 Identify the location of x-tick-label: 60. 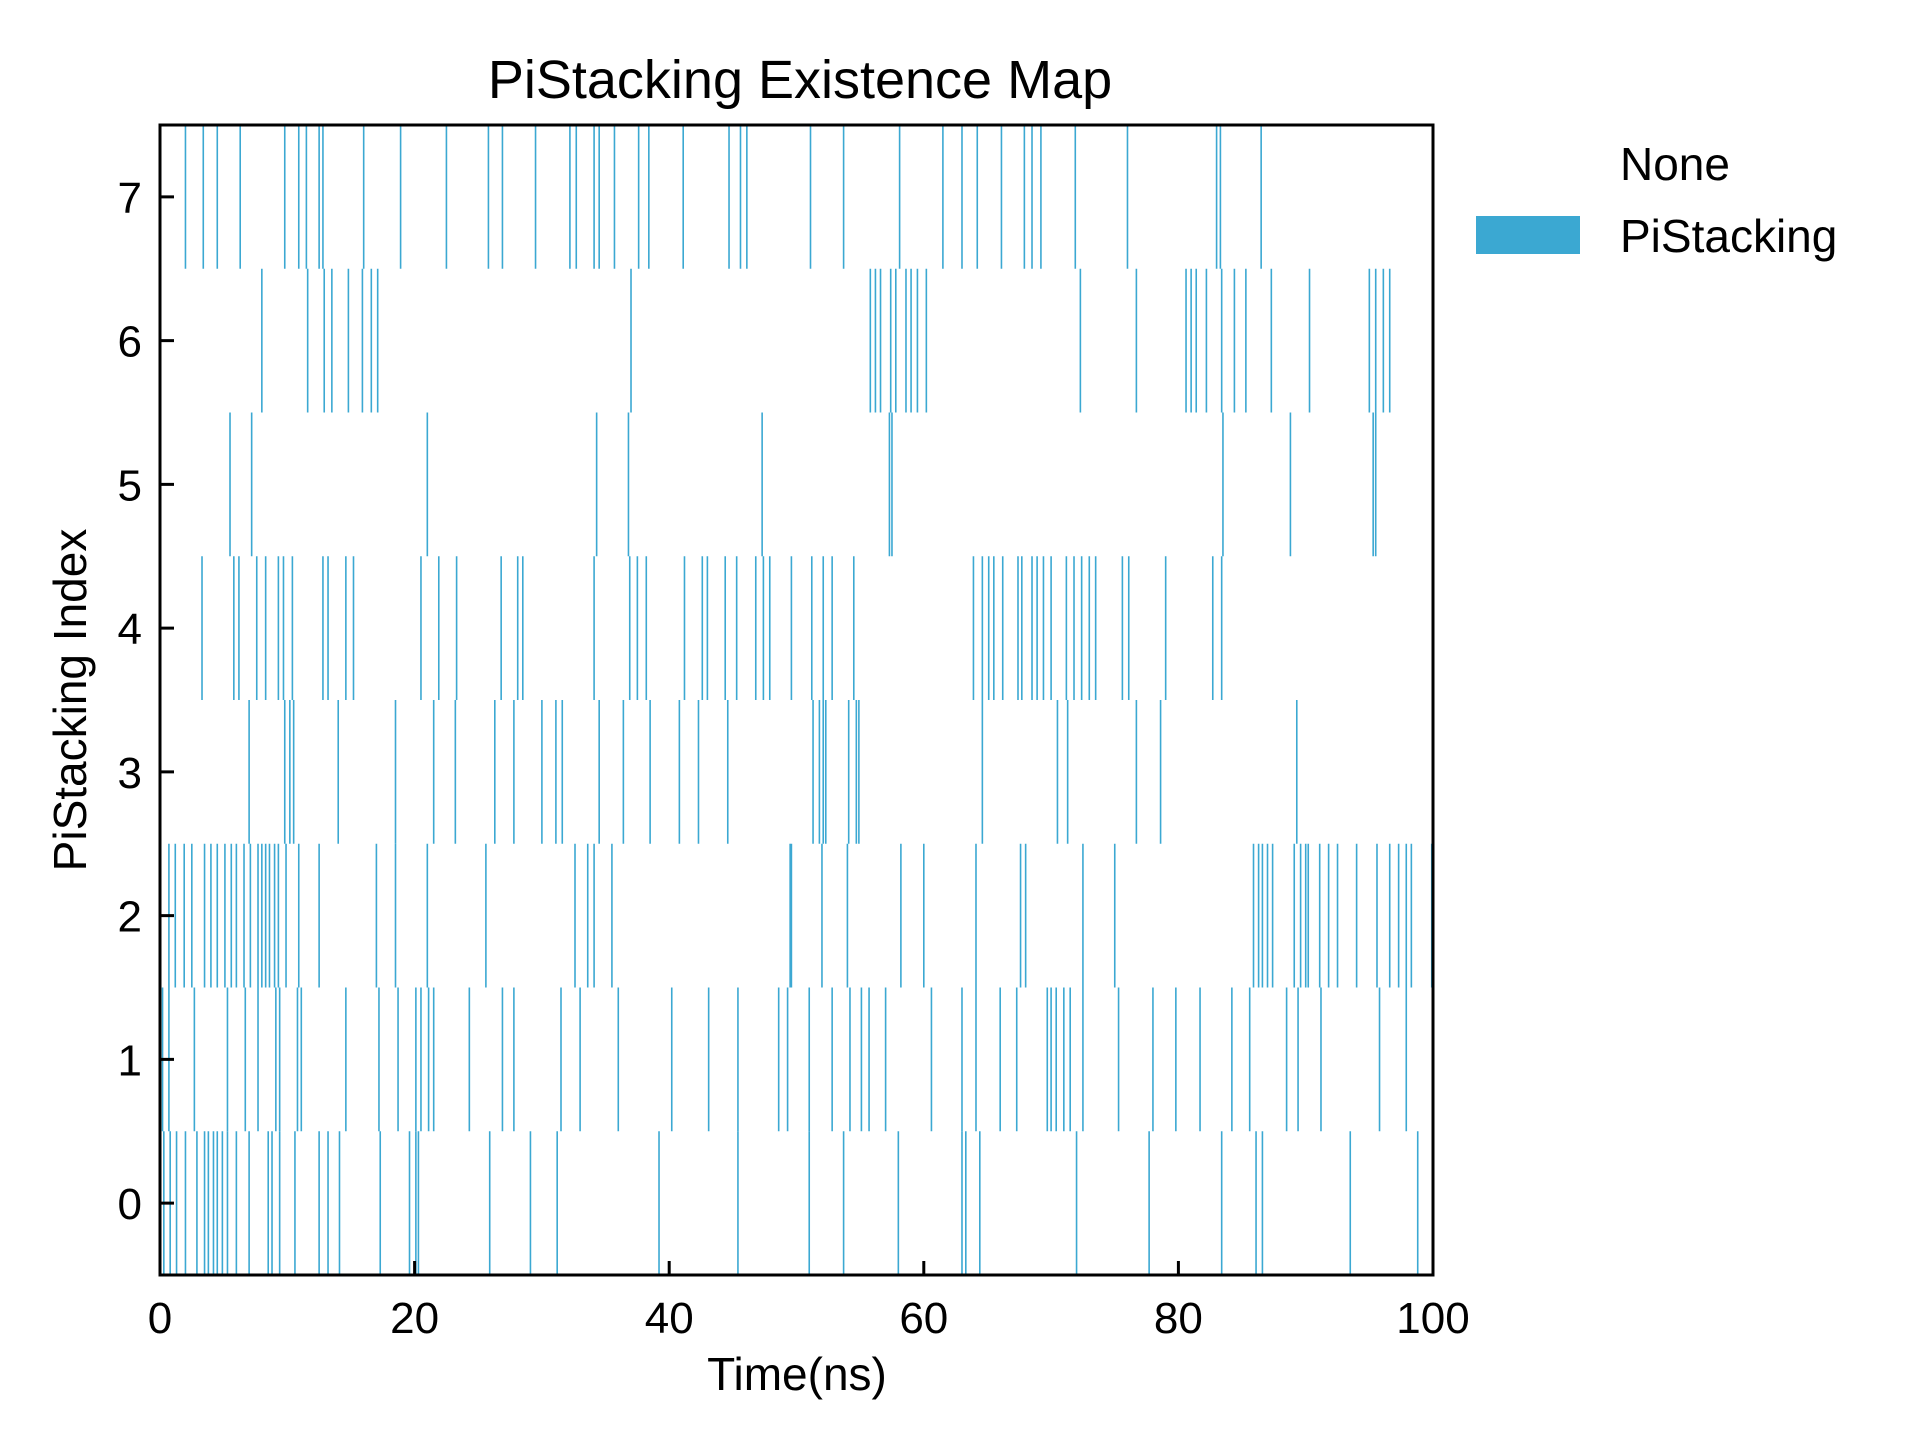
(923, 1318).